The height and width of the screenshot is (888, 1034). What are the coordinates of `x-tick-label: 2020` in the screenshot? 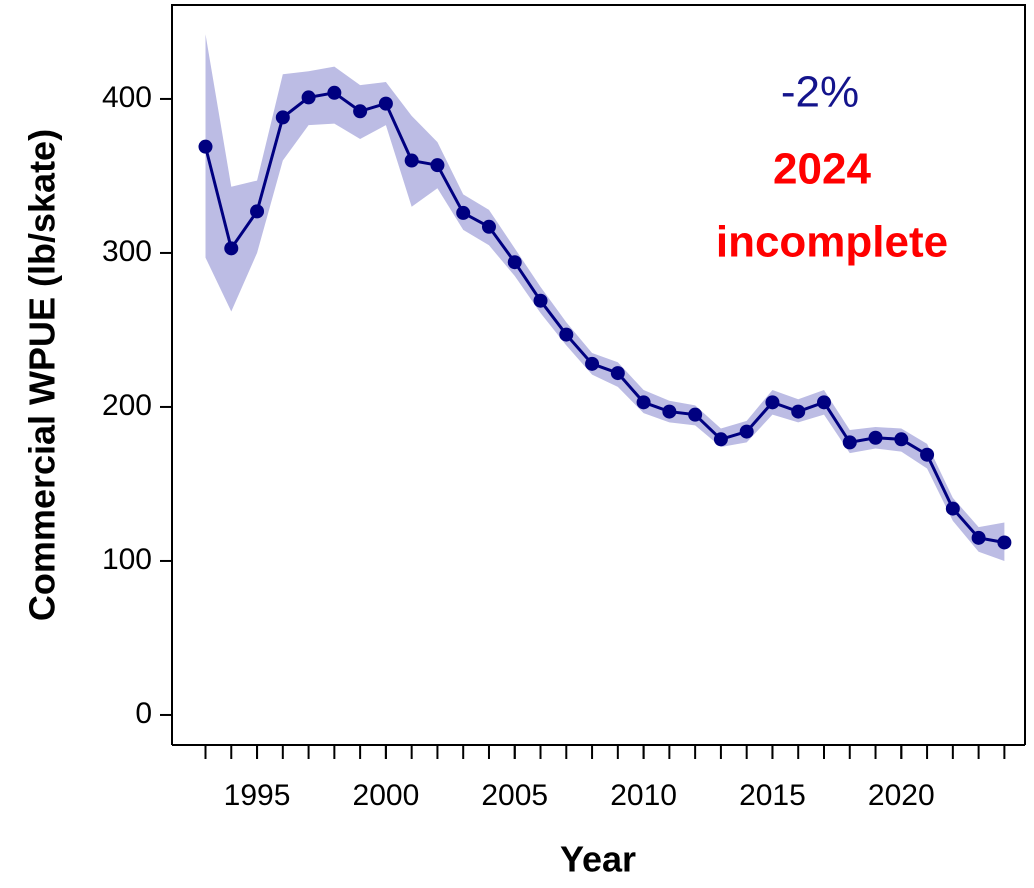 It's located at (901, 795).